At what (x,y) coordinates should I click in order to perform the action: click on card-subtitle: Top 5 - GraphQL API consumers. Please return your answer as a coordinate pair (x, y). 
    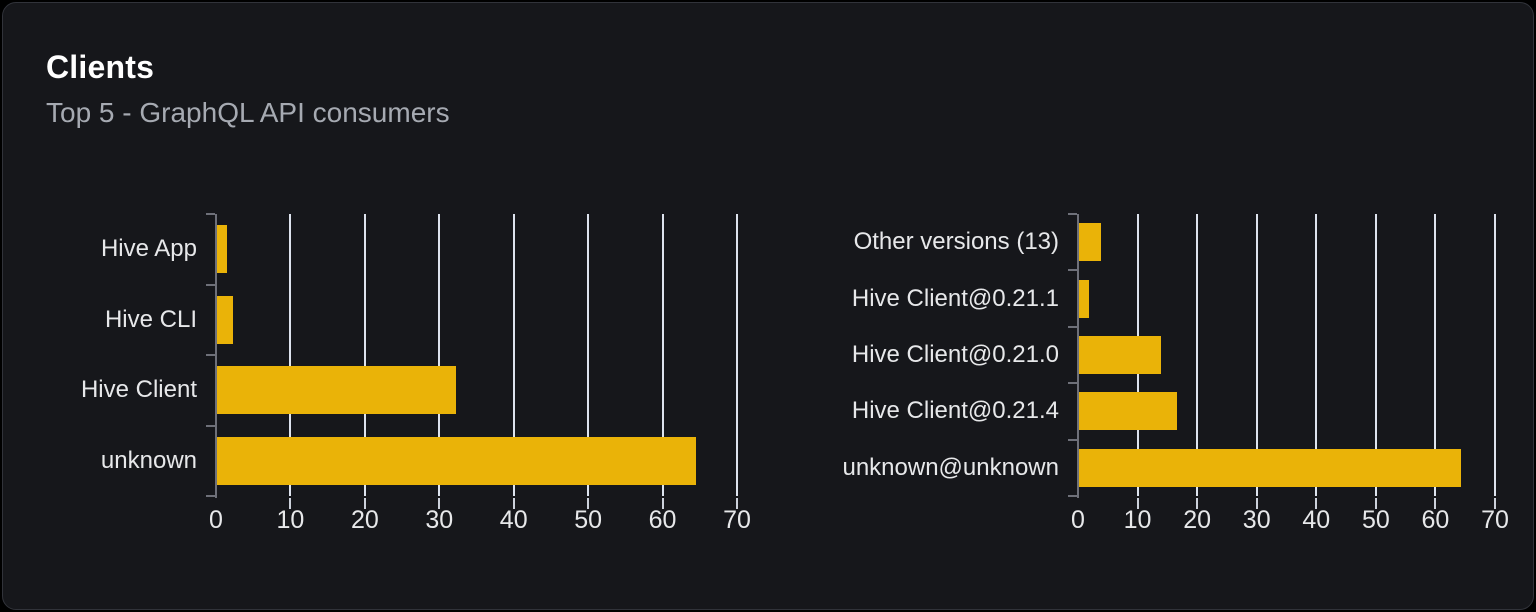
    Looking at the image, I should click on (248, 112).